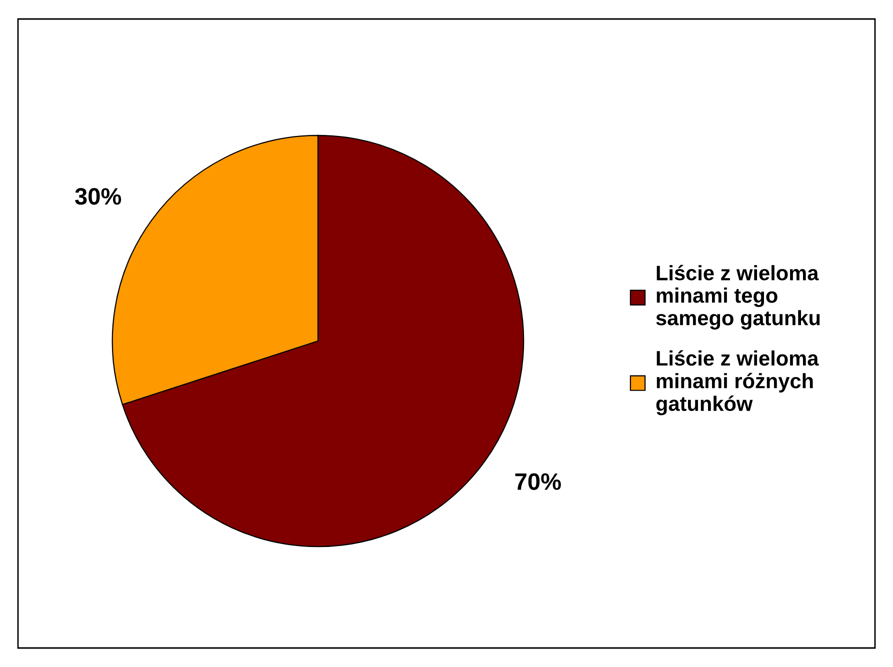 Image resolution: width=893 pixels, height=667 pixels. Describe the element at coordinates (98, 196) in the screenshot. I see `data-label: 30%` at that location.